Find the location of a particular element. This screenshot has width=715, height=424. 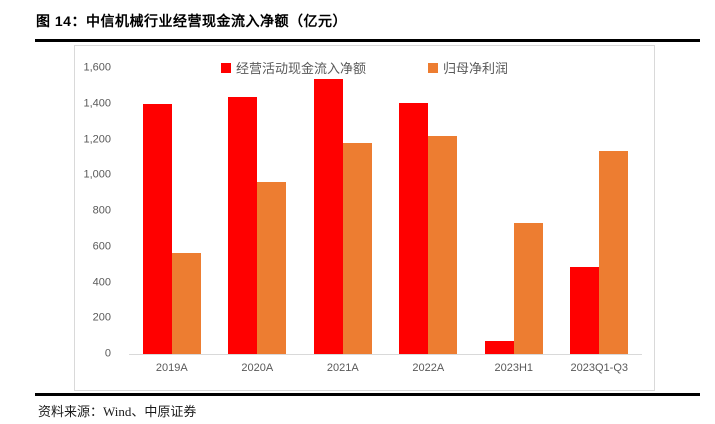

x-axis-category-label: 2023Q1-Q3 is located at coordinates (599, 368).